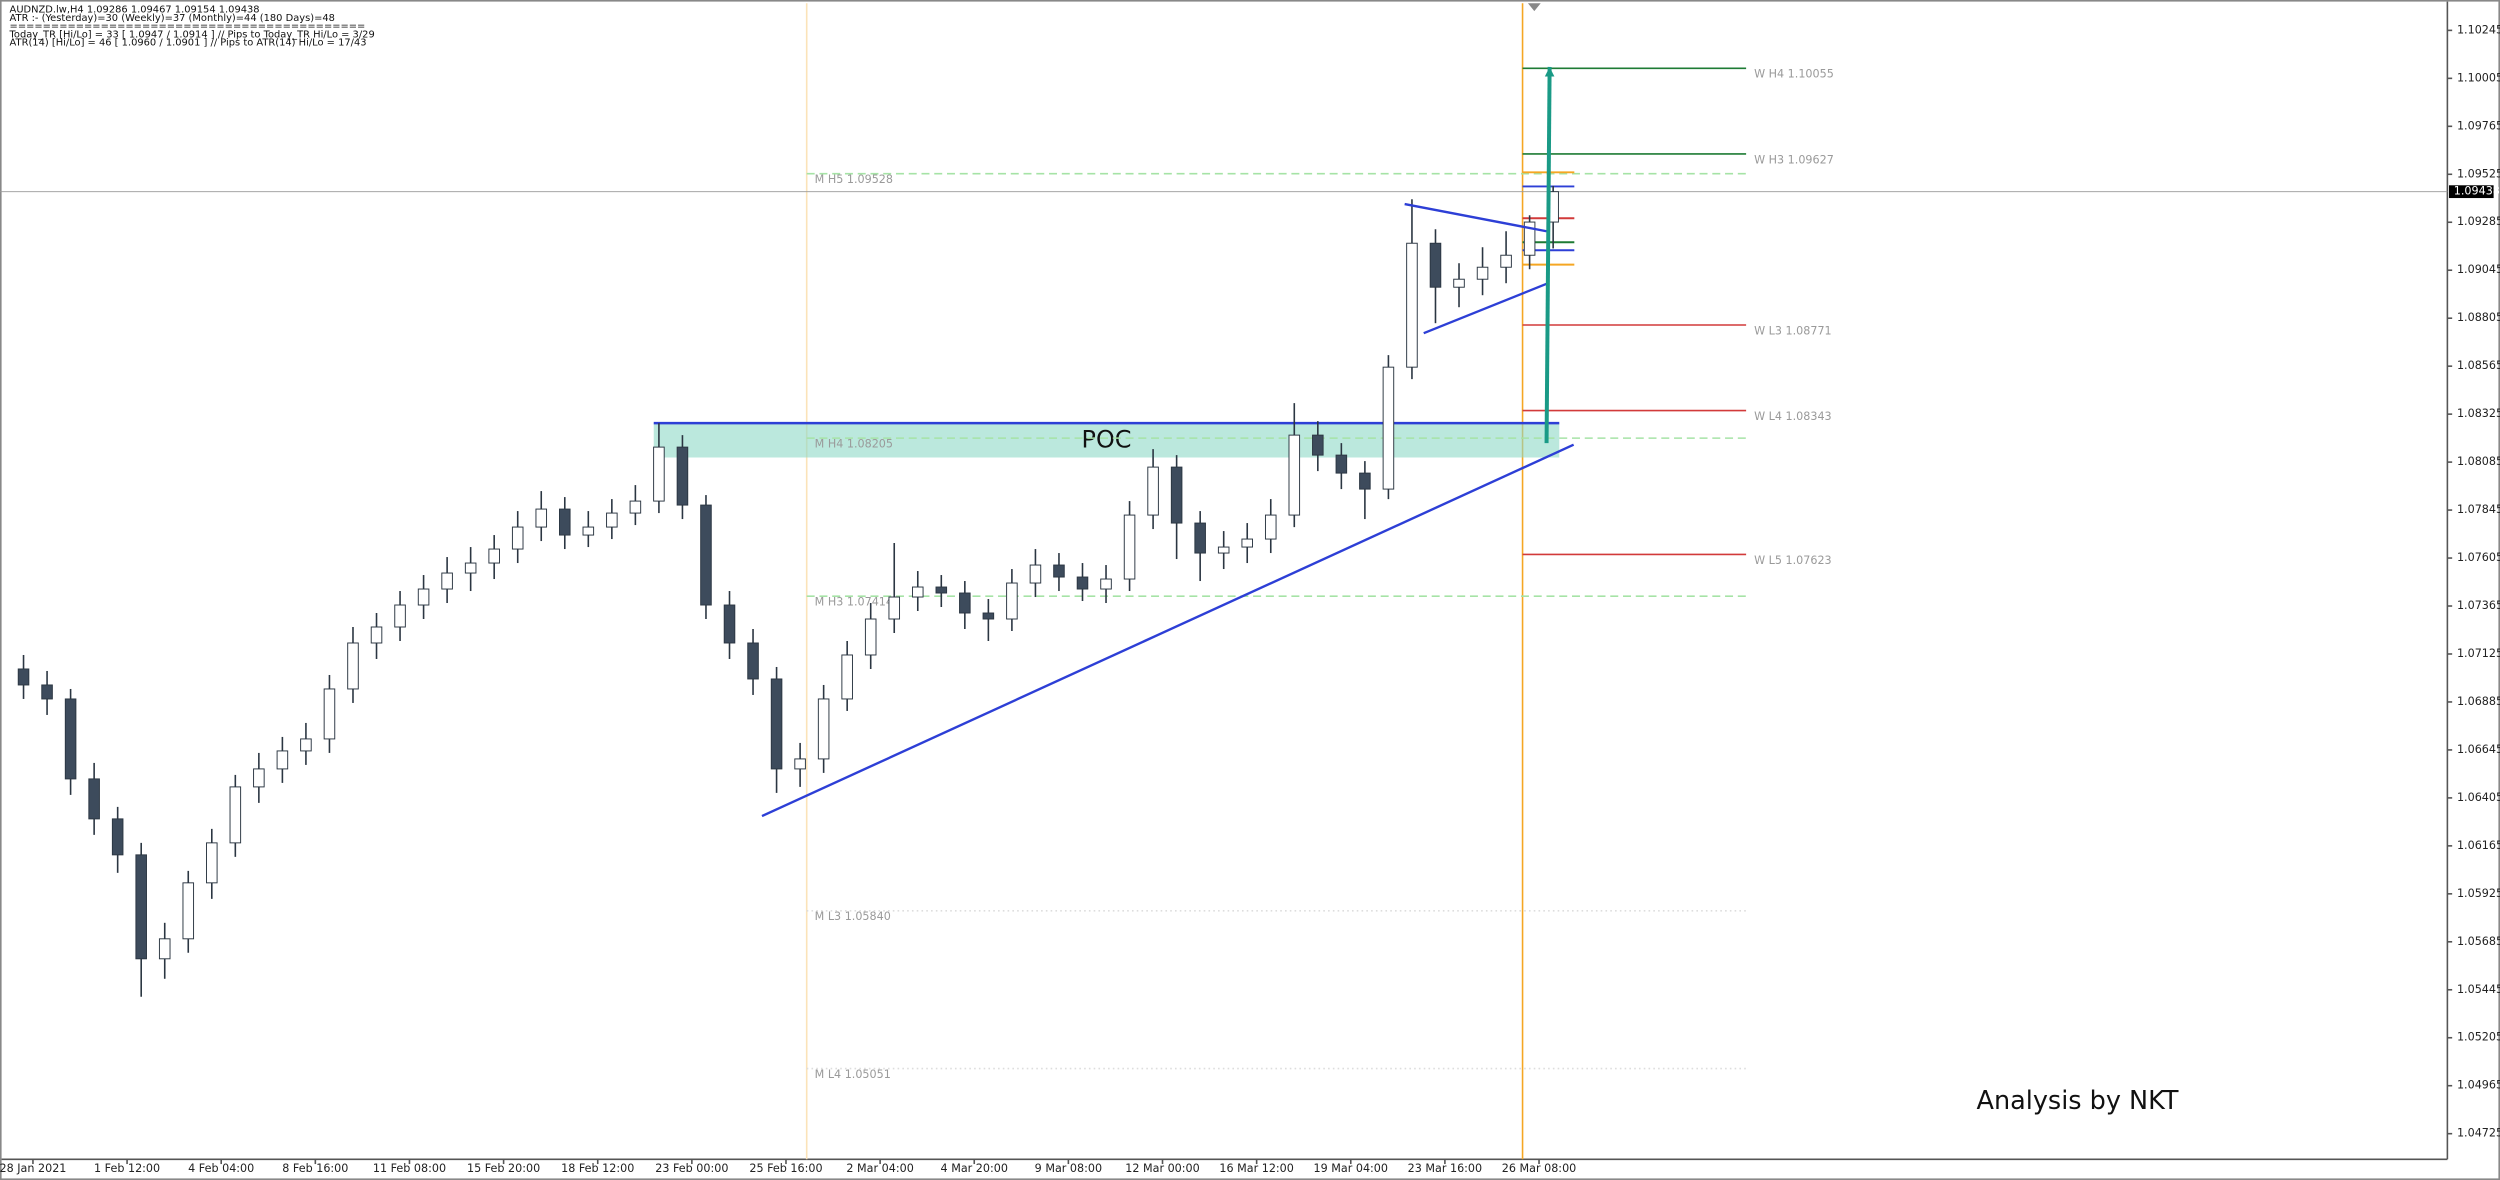 The width and height of the screenshot is (2500, 1180). I want to click on x-tick-label: 4 Feb 04:00, so click(221, 1168).